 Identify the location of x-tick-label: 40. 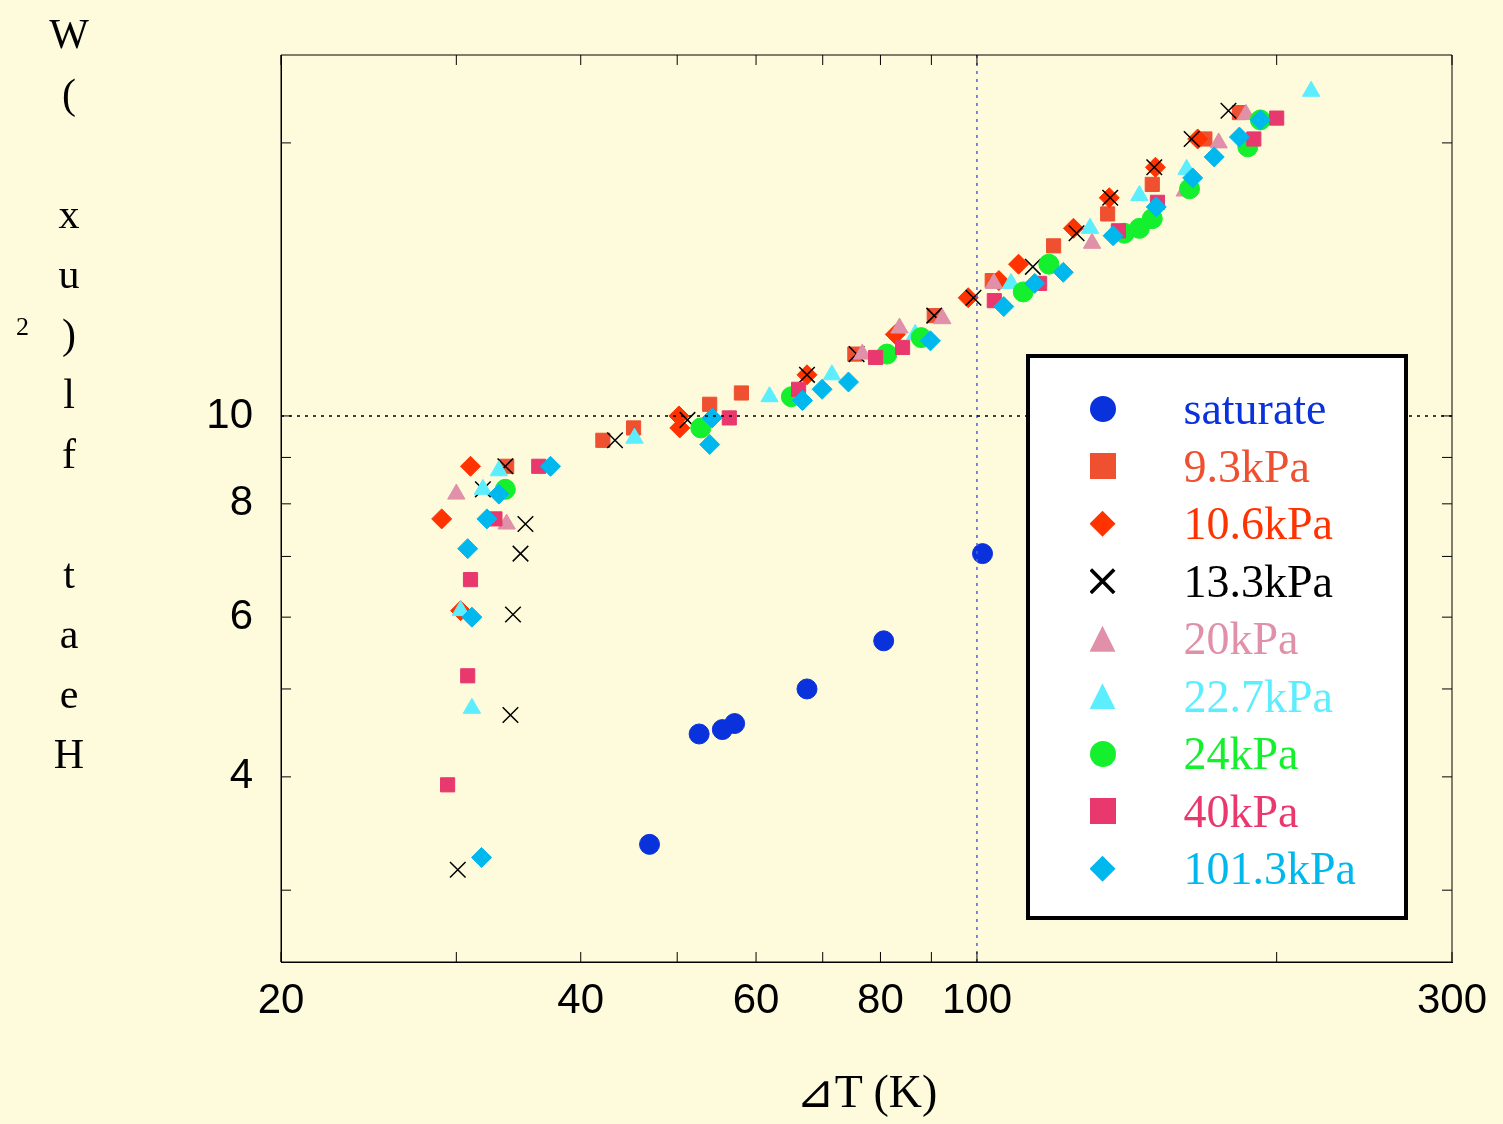
(581, 998).